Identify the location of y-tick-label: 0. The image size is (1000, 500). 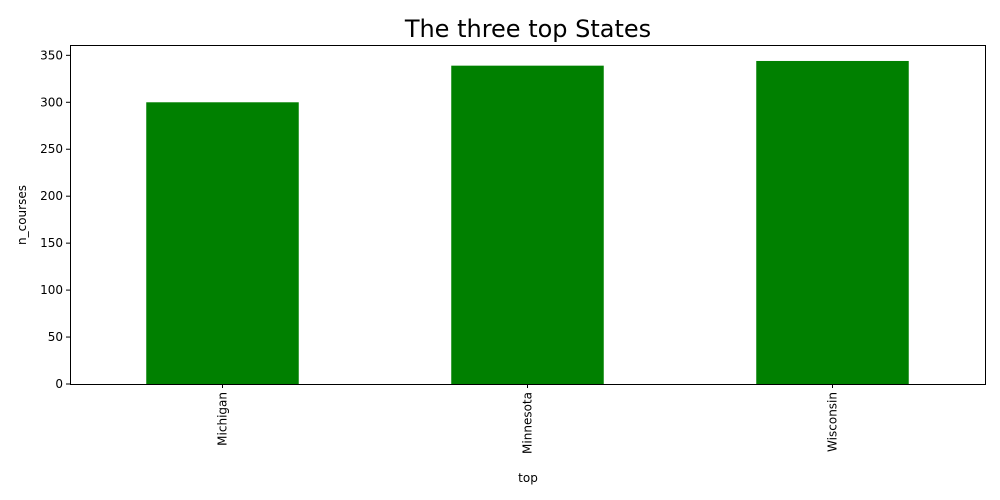
(59, 384).